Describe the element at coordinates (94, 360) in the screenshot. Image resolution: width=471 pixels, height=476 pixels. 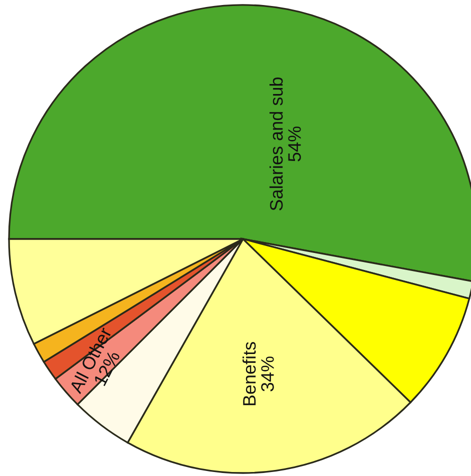
I see `text: All Other 12%` at that location.